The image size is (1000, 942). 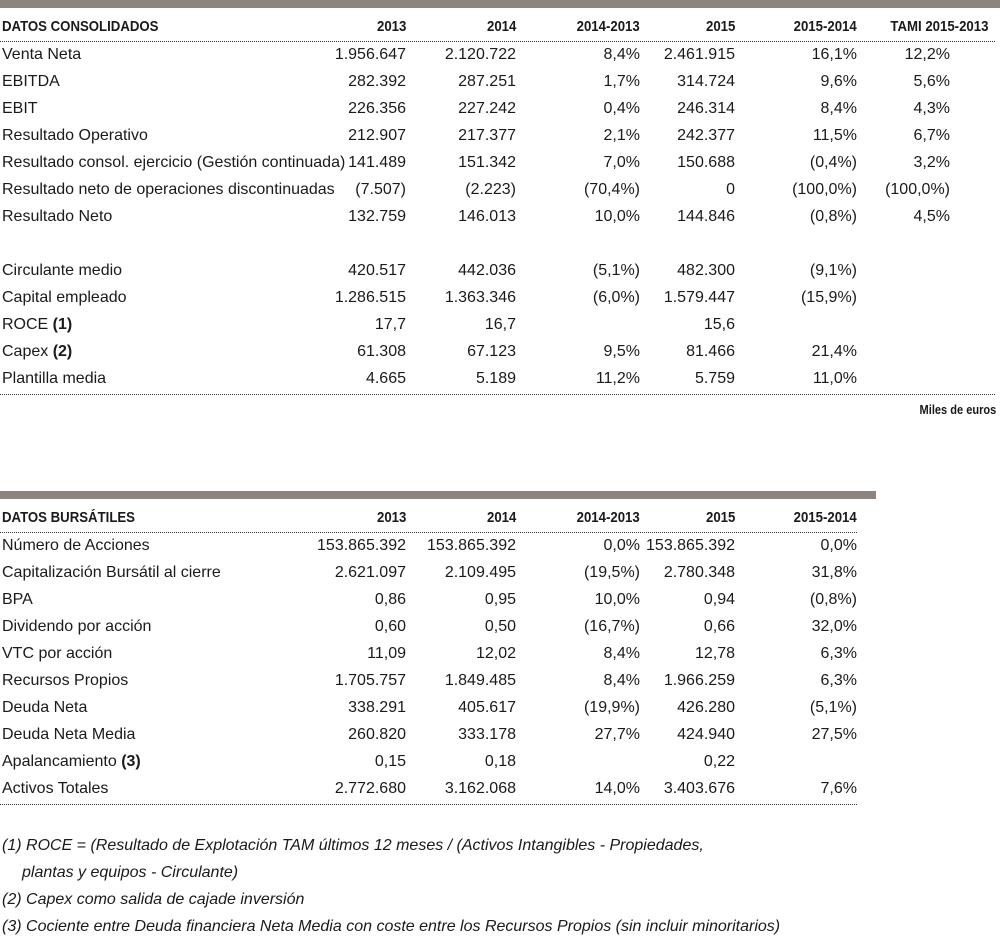 I want to click on table-cell: 226.356, so click(x=377, y=108).